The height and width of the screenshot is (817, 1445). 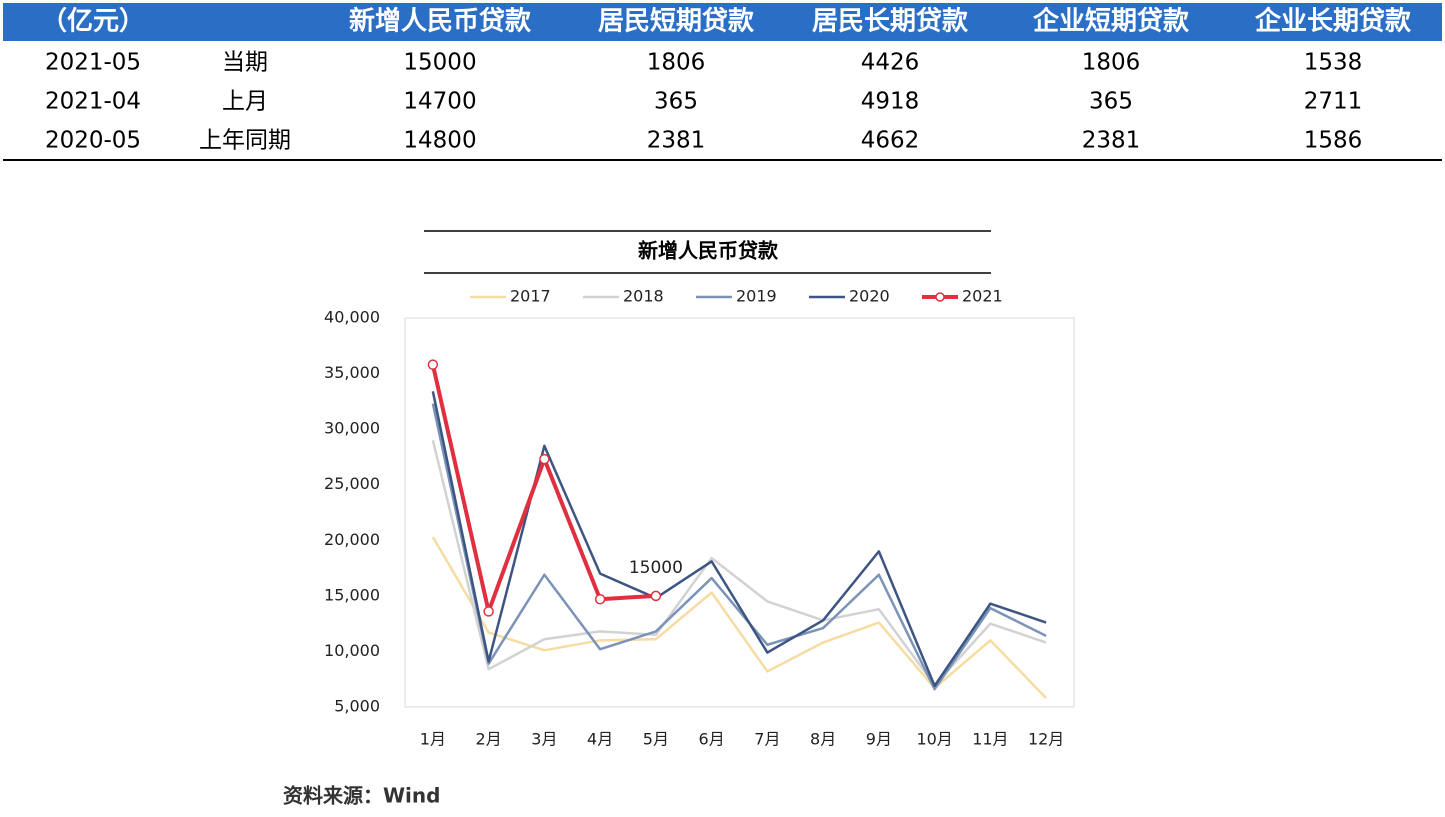 What do you see at coordinates (712, 739) in the screenshot?
I see `x-tick-label: 6月` at bounding box center [712, 739].